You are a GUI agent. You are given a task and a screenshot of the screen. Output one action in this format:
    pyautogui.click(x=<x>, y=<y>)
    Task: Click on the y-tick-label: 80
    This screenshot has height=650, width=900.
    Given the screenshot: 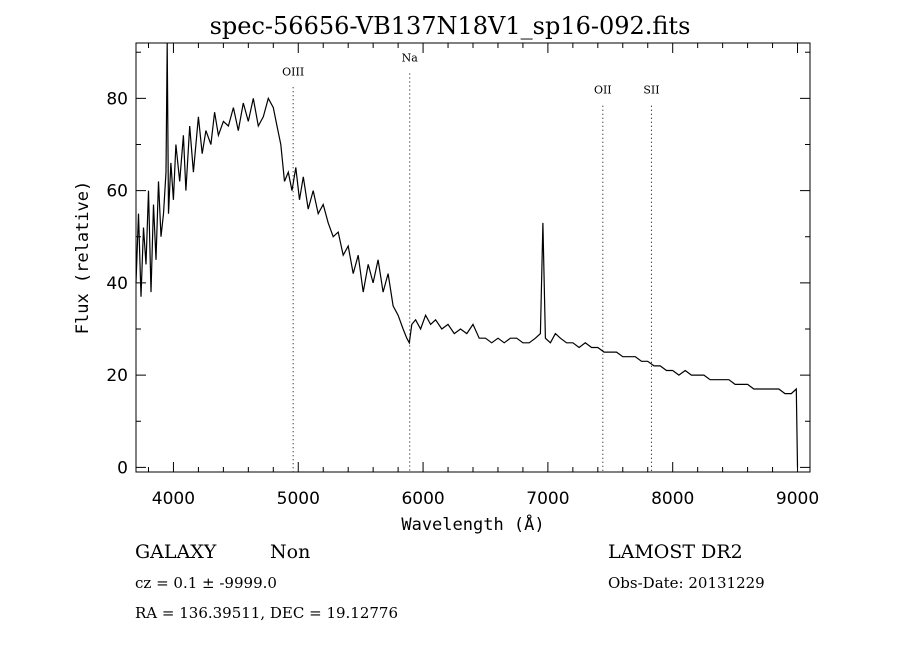 What is the action you would take?
    pyautogui.click(x=117, y=99)
    